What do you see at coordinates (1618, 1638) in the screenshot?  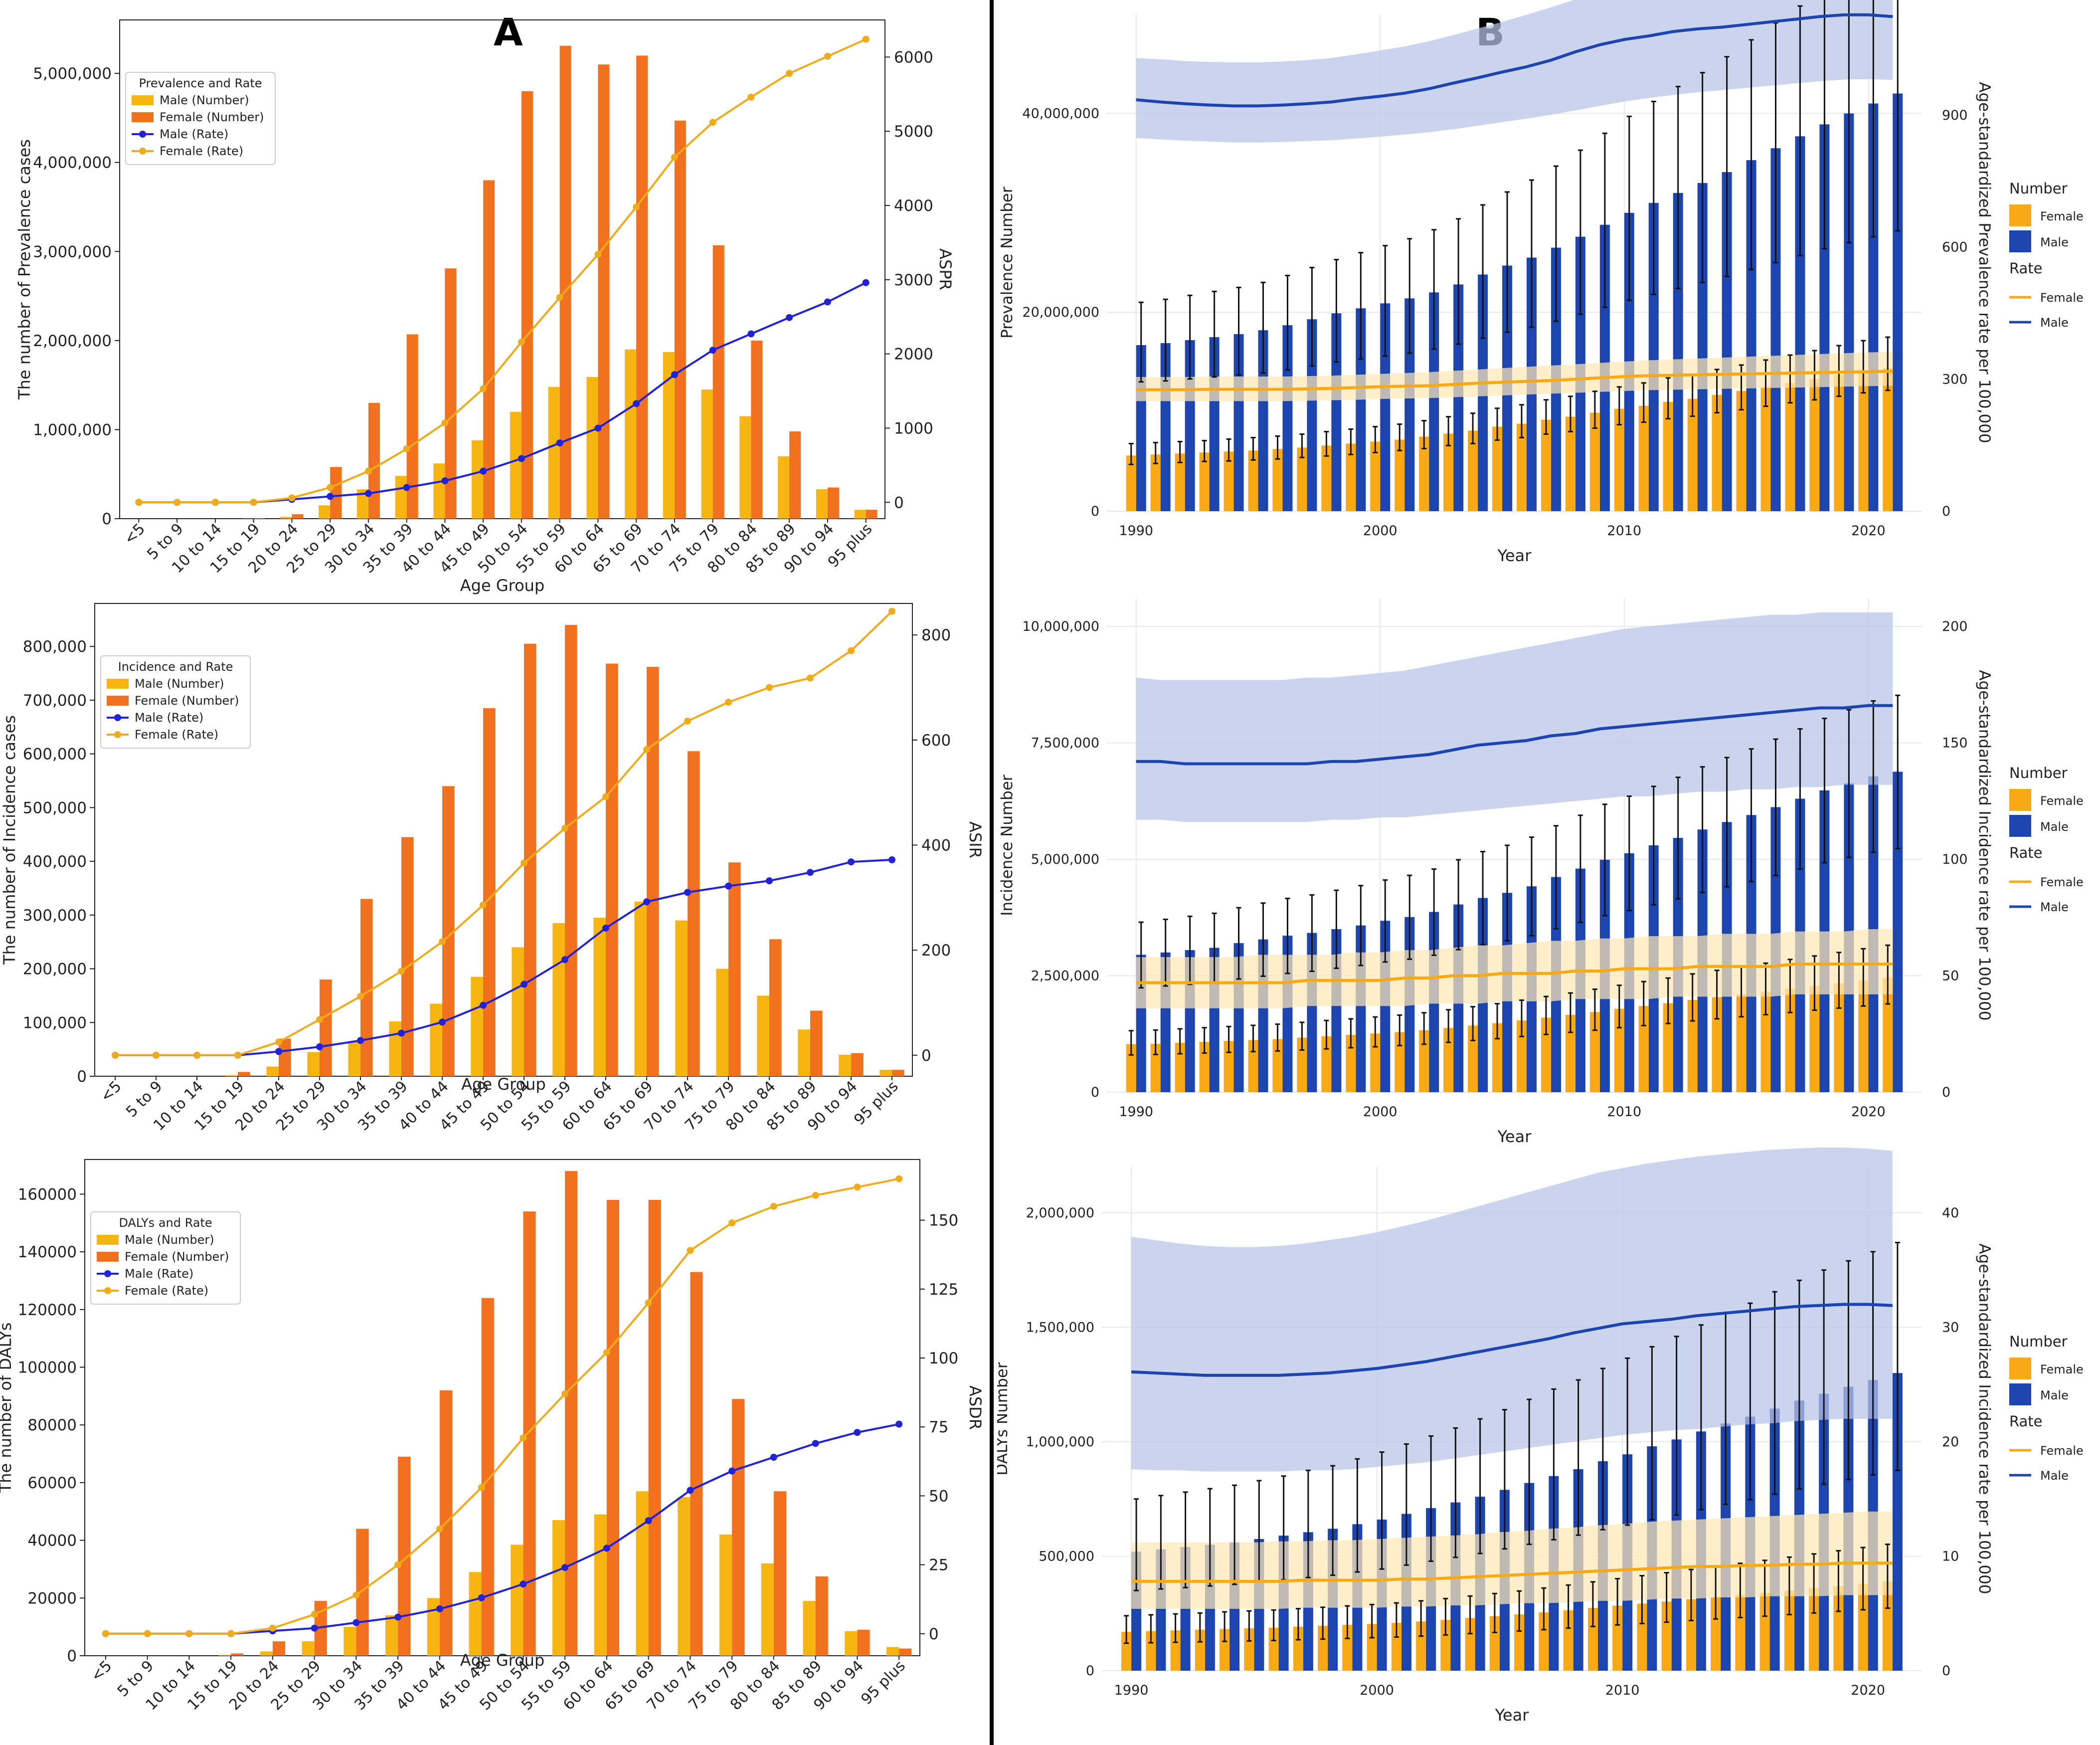 I see `bar-female-2010` at bounding box center [1618, 1638].